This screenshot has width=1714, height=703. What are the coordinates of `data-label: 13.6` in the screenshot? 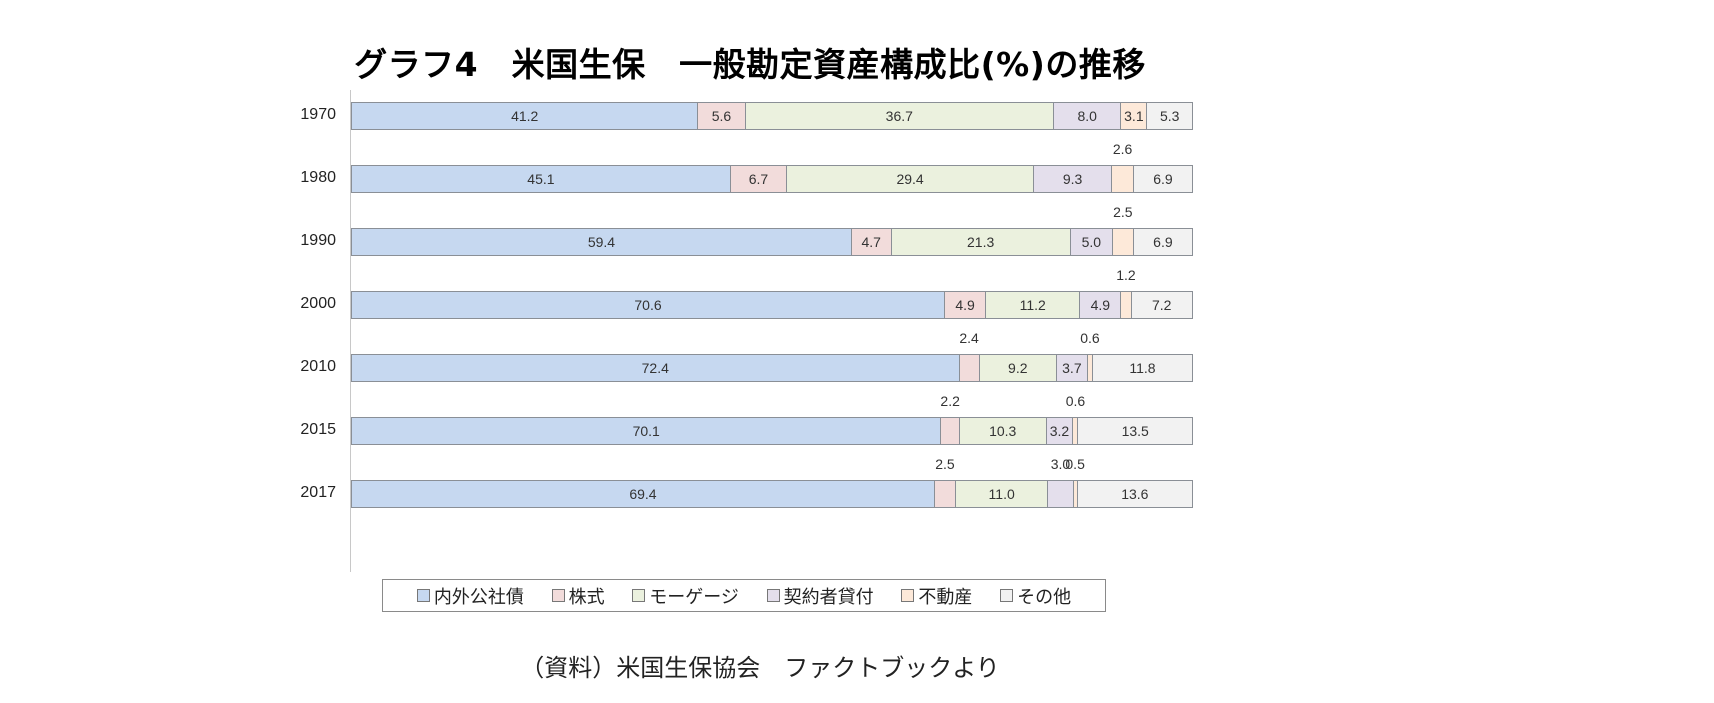 It's located at (1135, 494).